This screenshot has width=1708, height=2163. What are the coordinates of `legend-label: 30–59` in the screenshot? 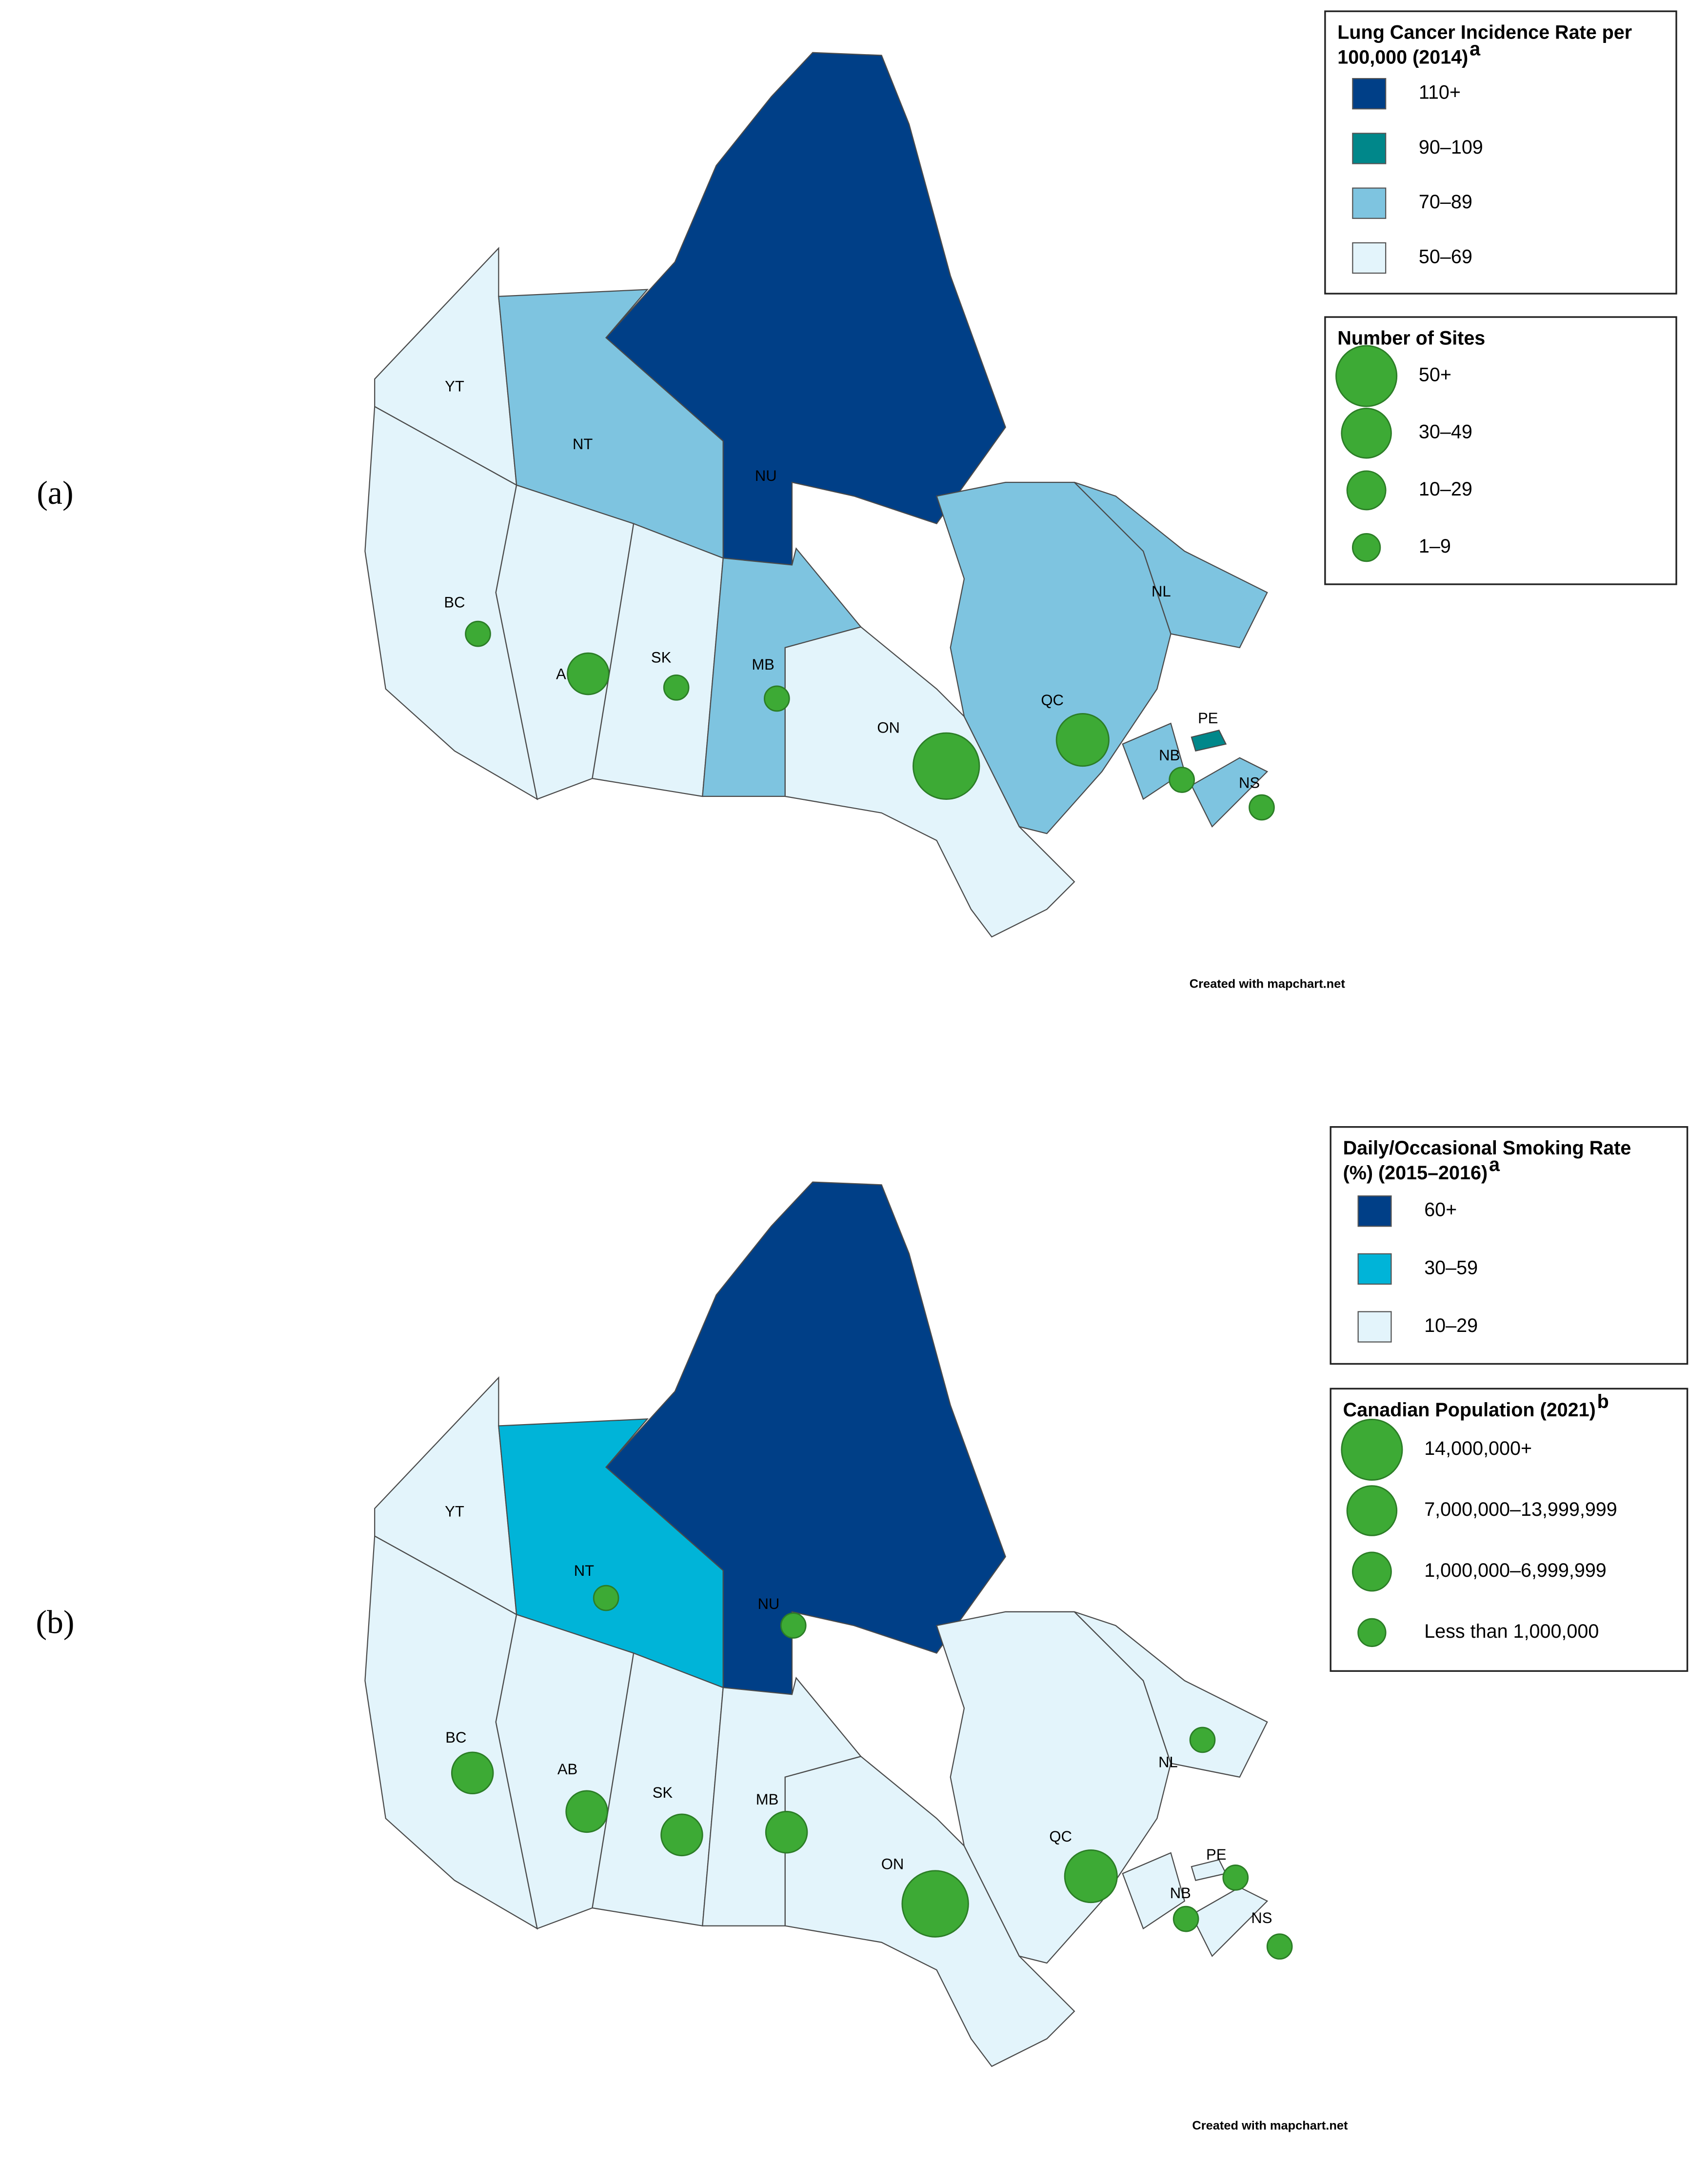 It's located at (1451, 1267).